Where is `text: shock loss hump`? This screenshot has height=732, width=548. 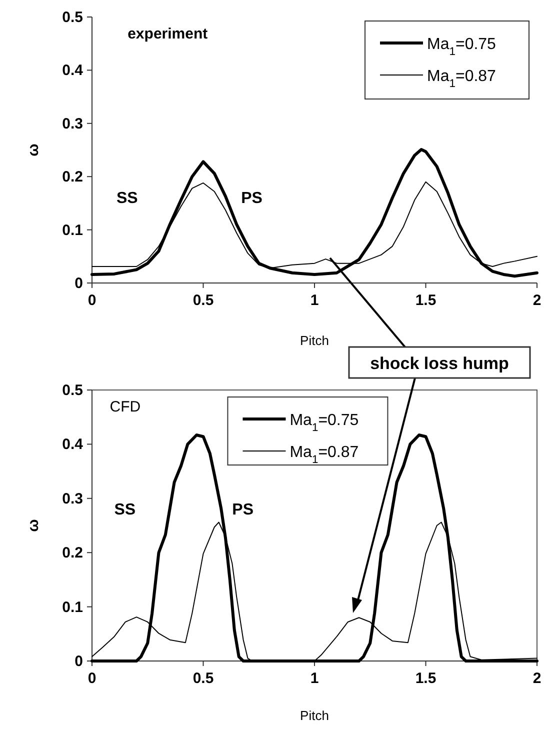 text: shock loss hump is located at coordinates (439, 363).